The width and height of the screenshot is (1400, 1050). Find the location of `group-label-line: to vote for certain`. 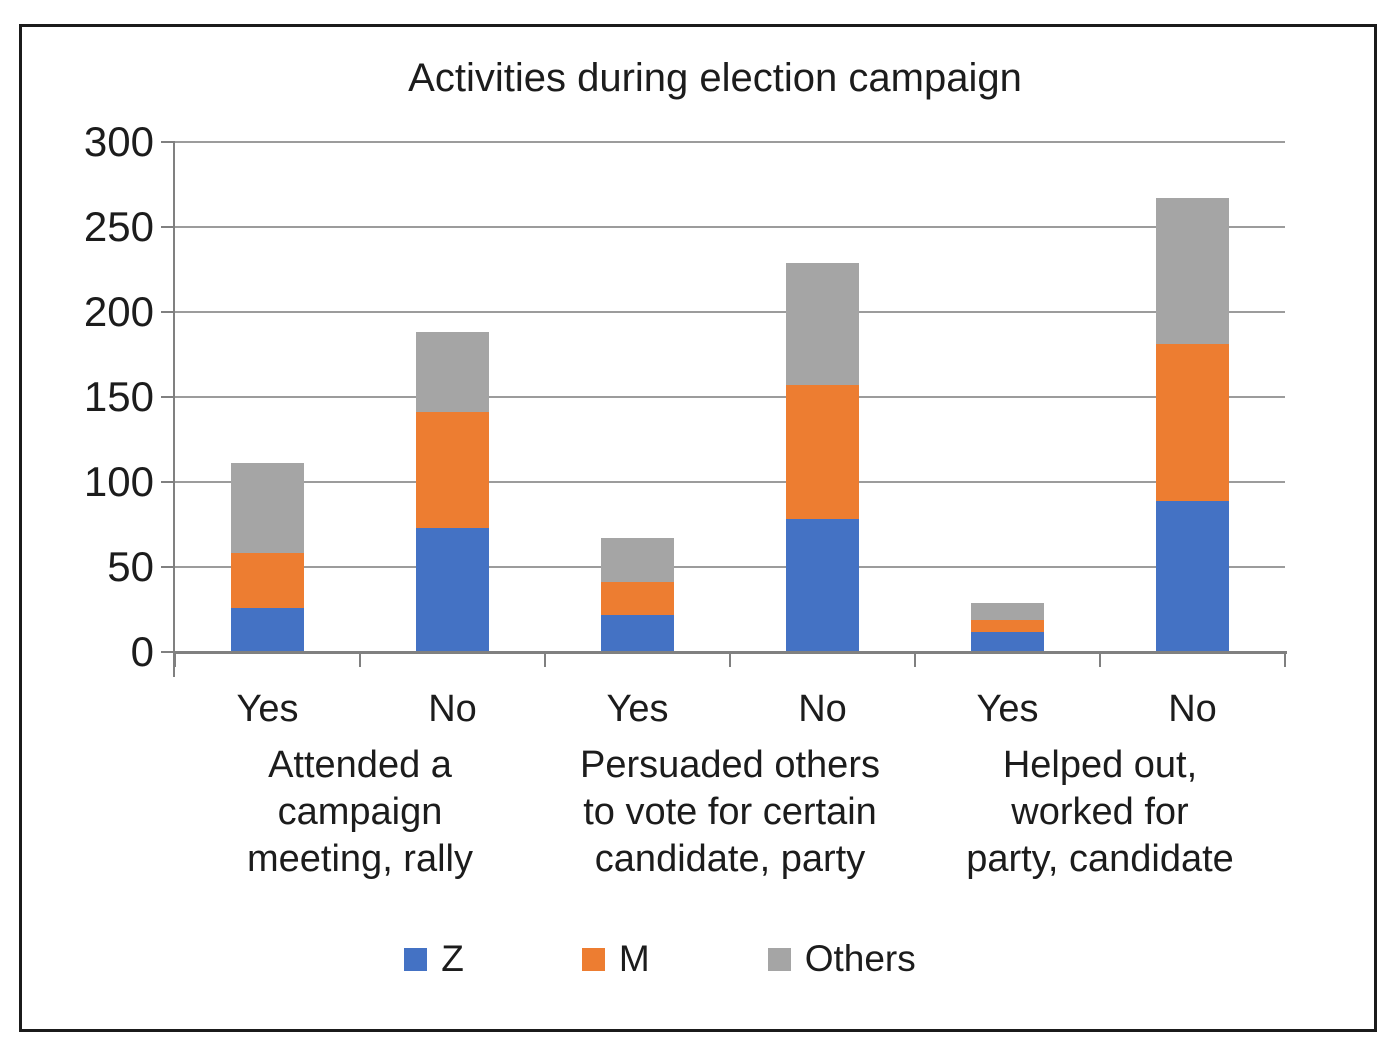

group-label-line: to vote for certain is located at coordinates (730, 812).